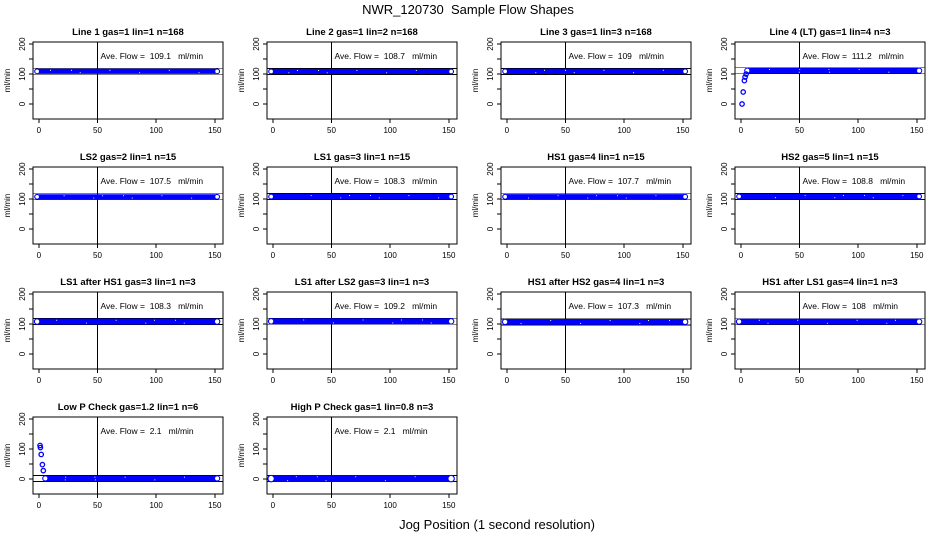 This screenshot has height=540, width=936. I want to click on panel-title: Line 2 gas=1 lin=2 n=168, so click(362, 32).